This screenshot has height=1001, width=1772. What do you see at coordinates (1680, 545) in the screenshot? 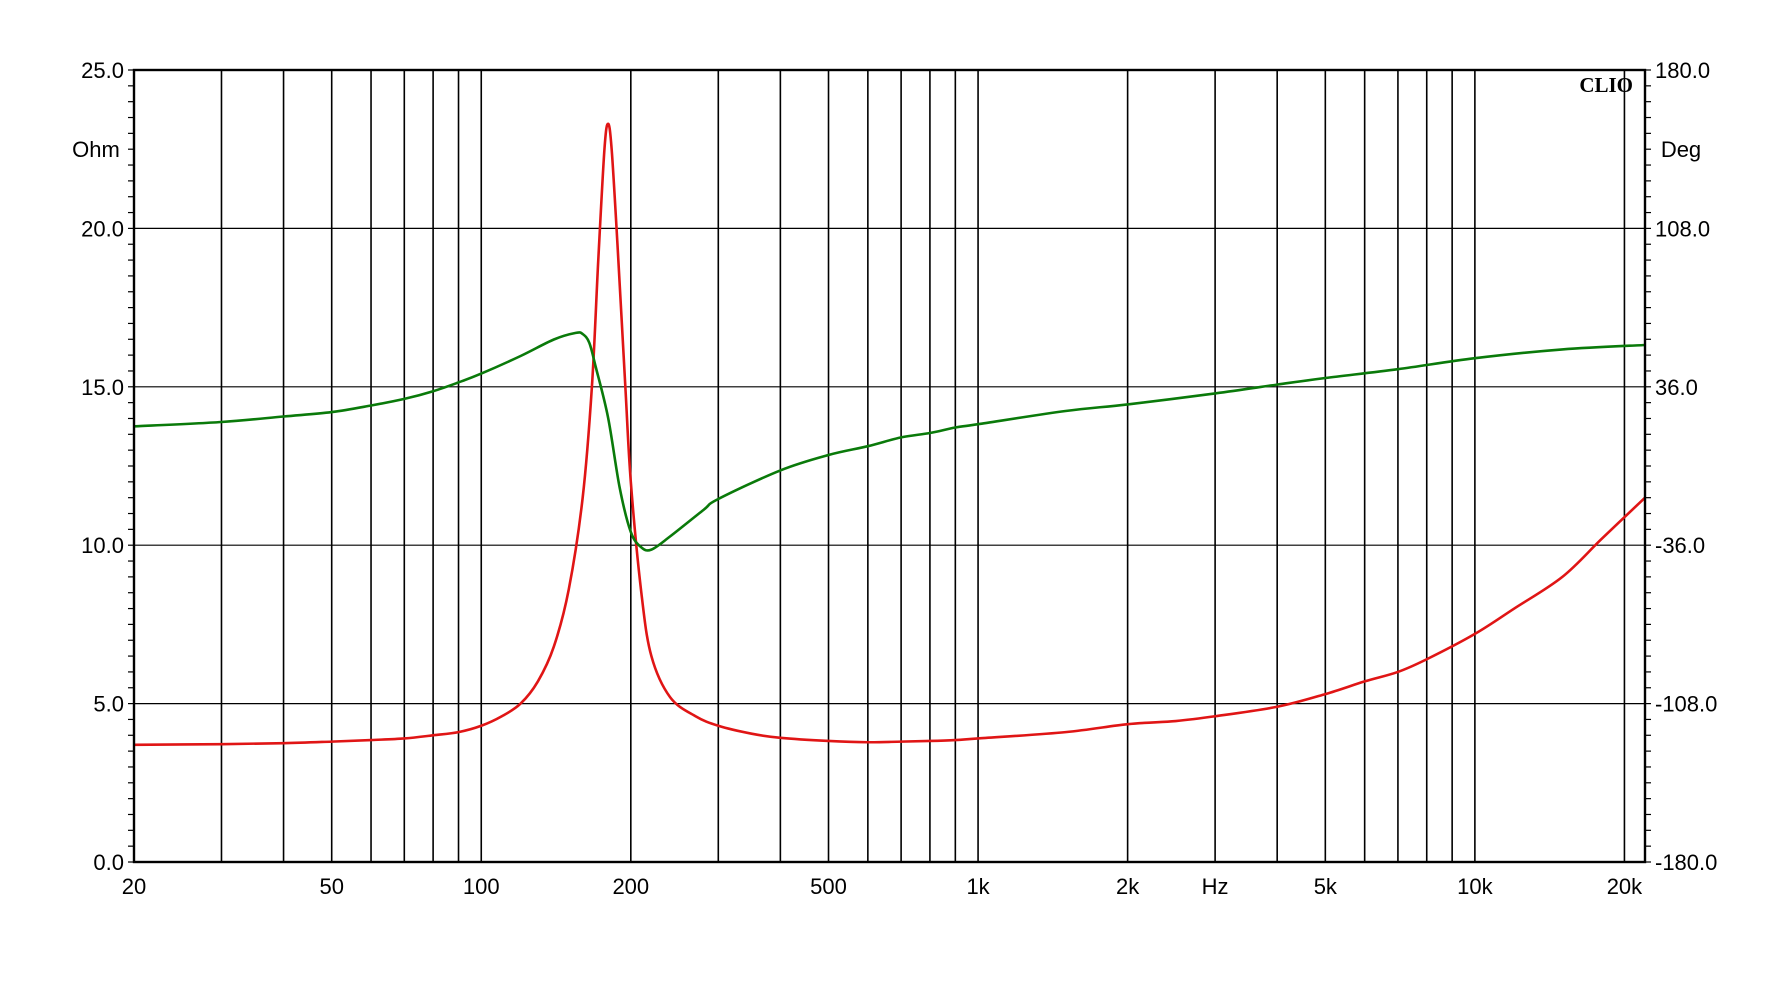
I see `right-y-tick-label: -36.0` at bounding box center [1680, 545].